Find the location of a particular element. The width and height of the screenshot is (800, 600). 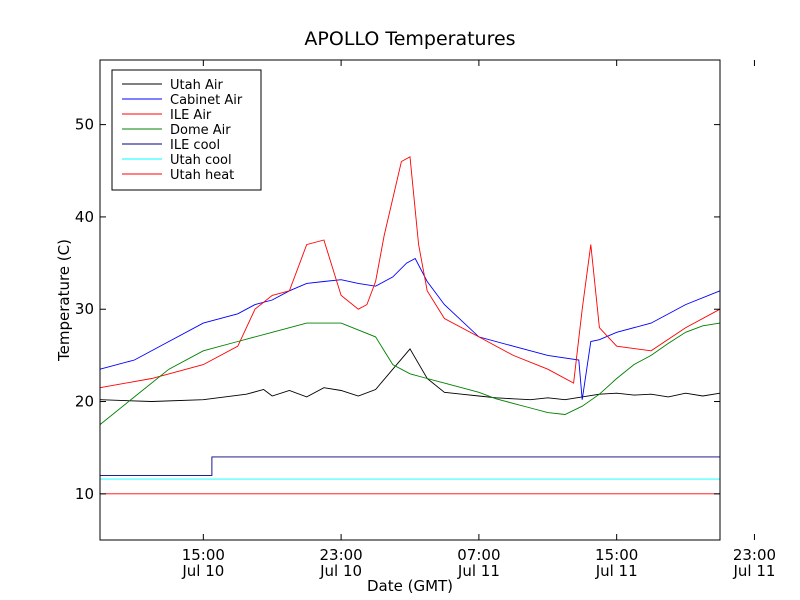

x-axis-label: Date (GMT) is located at coordinates (410, 586).